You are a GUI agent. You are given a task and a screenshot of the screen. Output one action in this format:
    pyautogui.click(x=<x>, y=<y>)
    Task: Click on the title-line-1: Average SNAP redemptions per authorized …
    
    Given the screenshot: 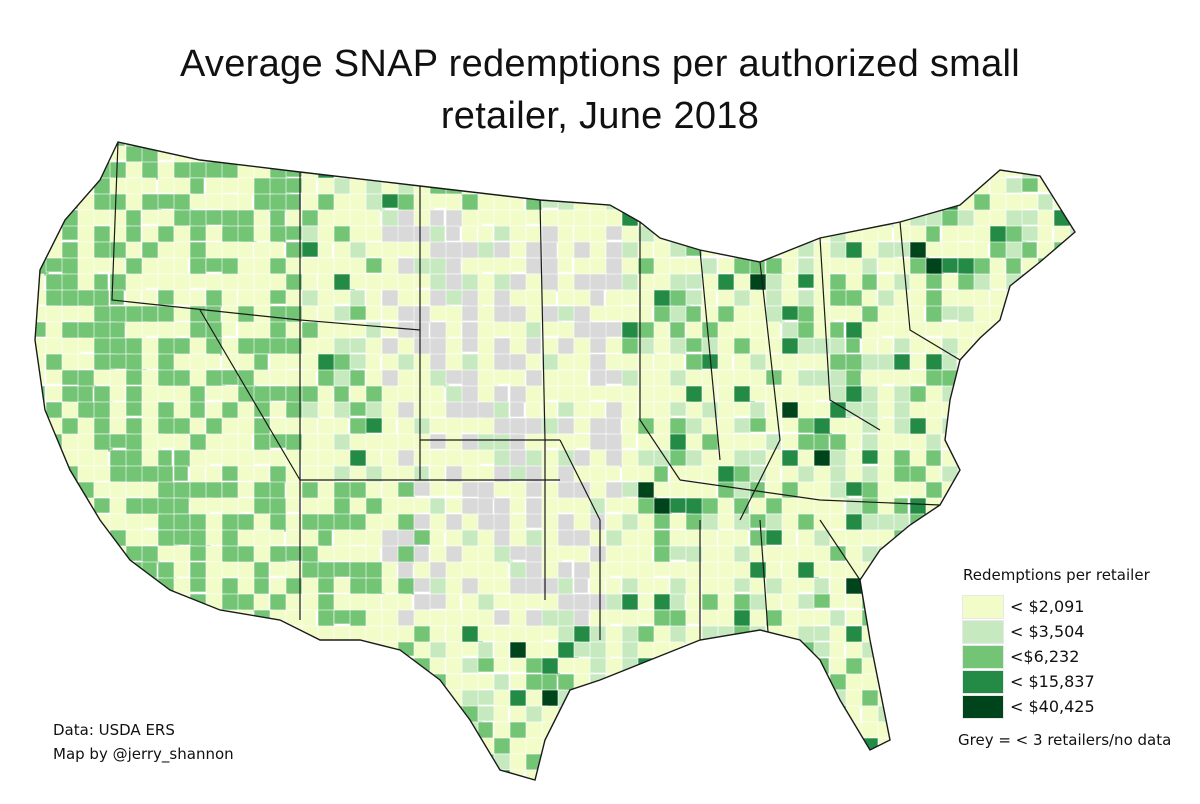 What is the action you would take?
    pyautogui.click(x=600, y=64)
    